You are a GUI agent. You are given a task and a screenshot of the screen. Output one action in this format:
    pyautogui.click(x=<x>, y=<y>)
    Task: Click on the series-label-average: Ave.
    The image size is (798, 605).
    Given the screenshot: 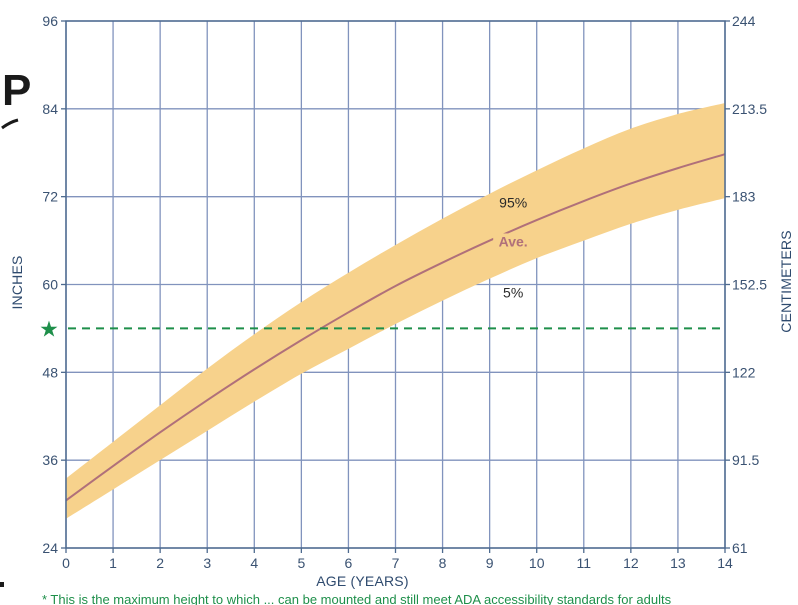 What is the action you would take?
    pyautogui.click(x=513, y=241)
    